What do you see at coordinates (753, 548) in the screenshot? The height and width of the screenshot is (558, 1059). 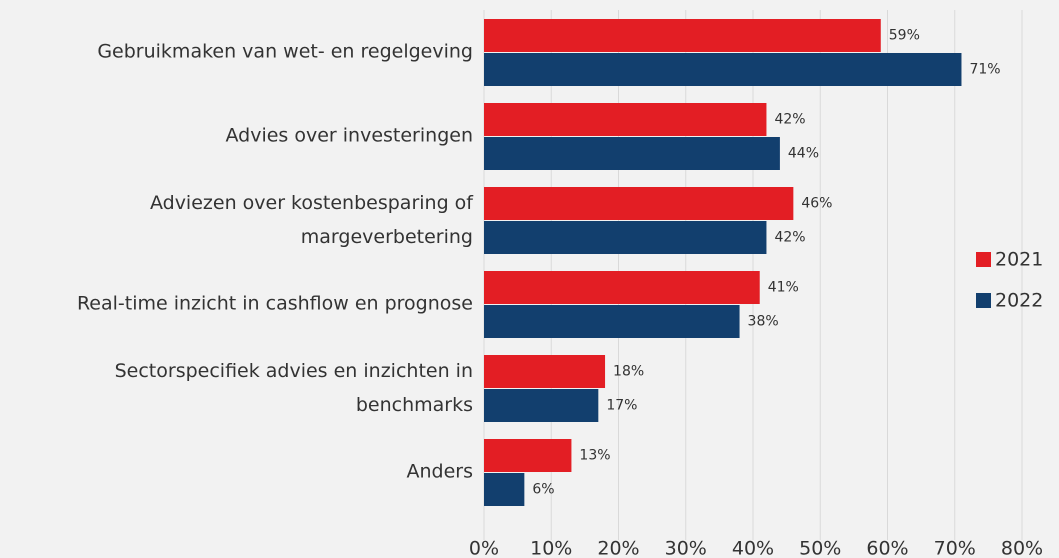 I see `x-tick-label: 40%` at bounding box center [753, 548].